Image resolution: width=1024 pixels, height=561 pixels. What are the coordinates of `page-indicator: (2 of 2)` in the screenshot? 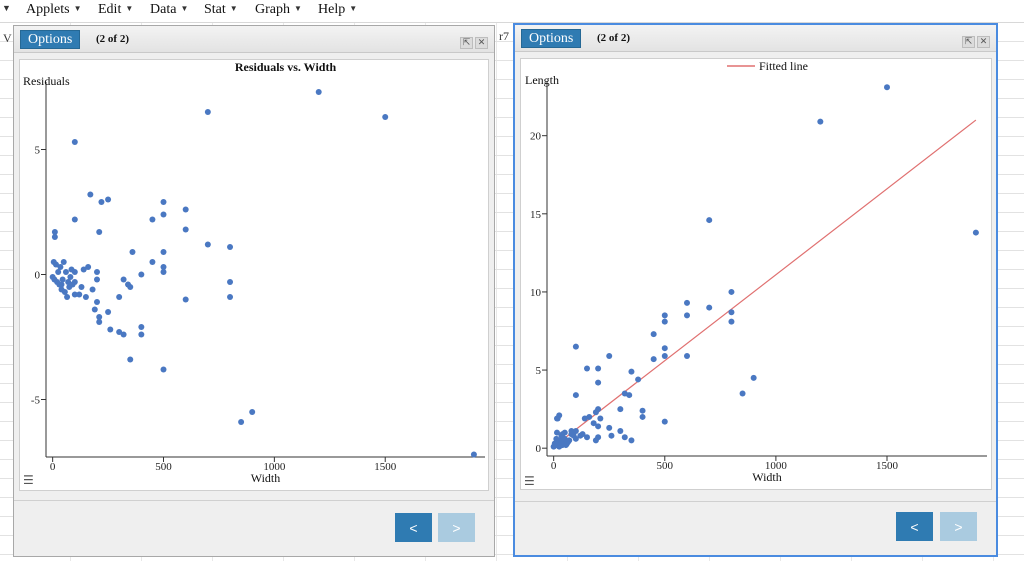 It's located at (613, 38).